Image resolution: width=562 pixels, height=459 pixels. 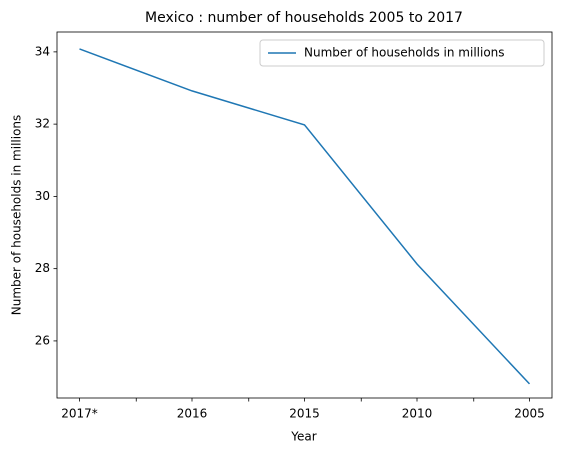 What do you see at coordinates (42, 340) in the screenshot?
I see `y-tick-label: 26` at bounding box center [42, 340].